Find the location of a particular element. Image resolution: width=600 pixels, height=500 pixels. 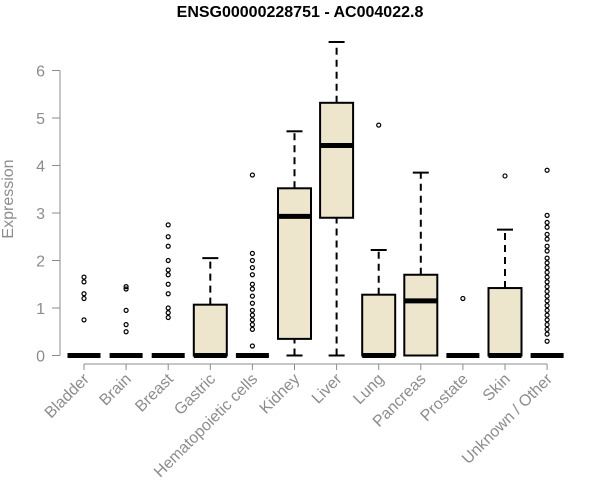

x-tick-label: Bladder is located at coordinates (67, 395).